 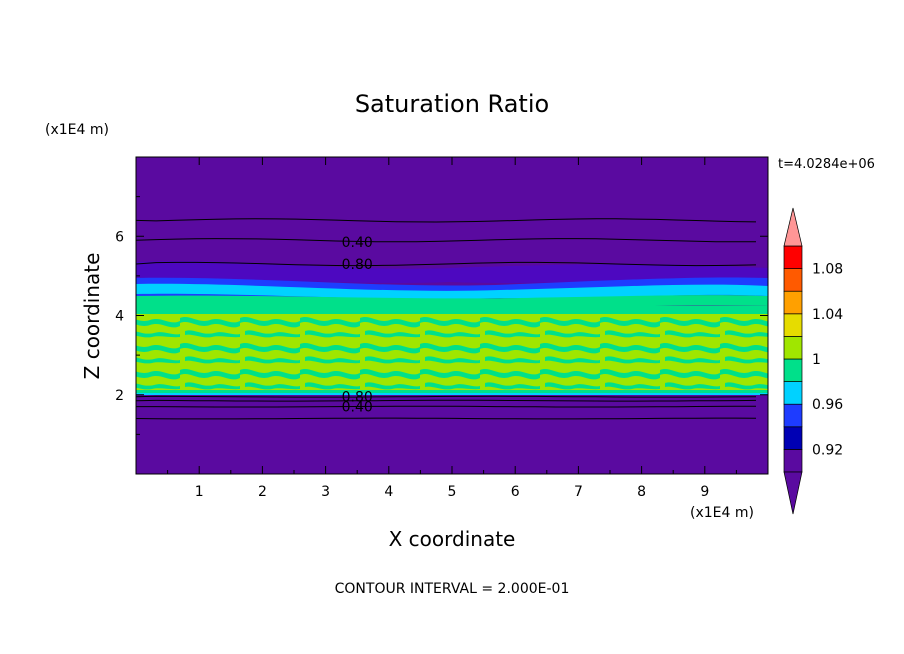 What do you see at coordinates (357, 325) in the screenshot?
I see `contour-labels: 0.400.800.800.40` at bounding box center [357, 325].